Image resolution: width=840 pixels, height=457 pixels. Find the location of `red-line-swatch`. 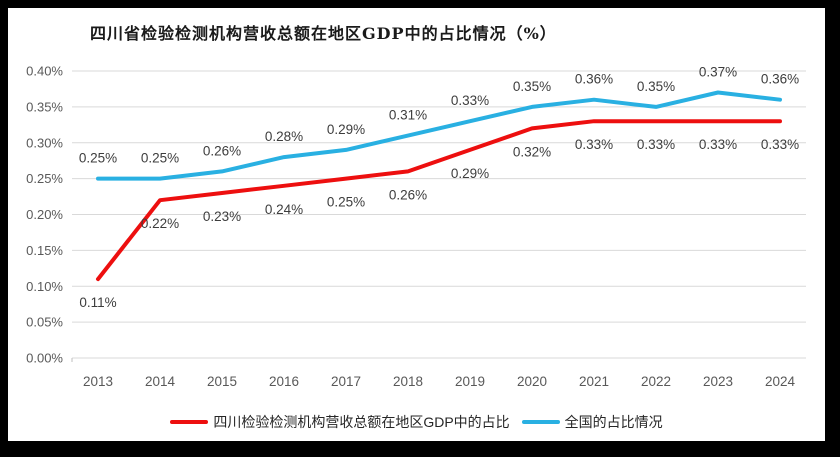

red-line-swatch is located at coordinates (189, 422).